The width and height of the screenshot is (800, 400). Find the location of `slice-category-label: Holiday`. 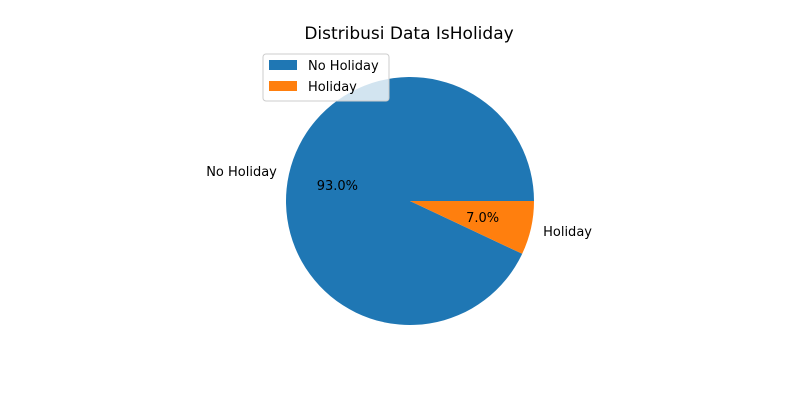

slice-category-label: Holiday is located at coordinates (567, 232).